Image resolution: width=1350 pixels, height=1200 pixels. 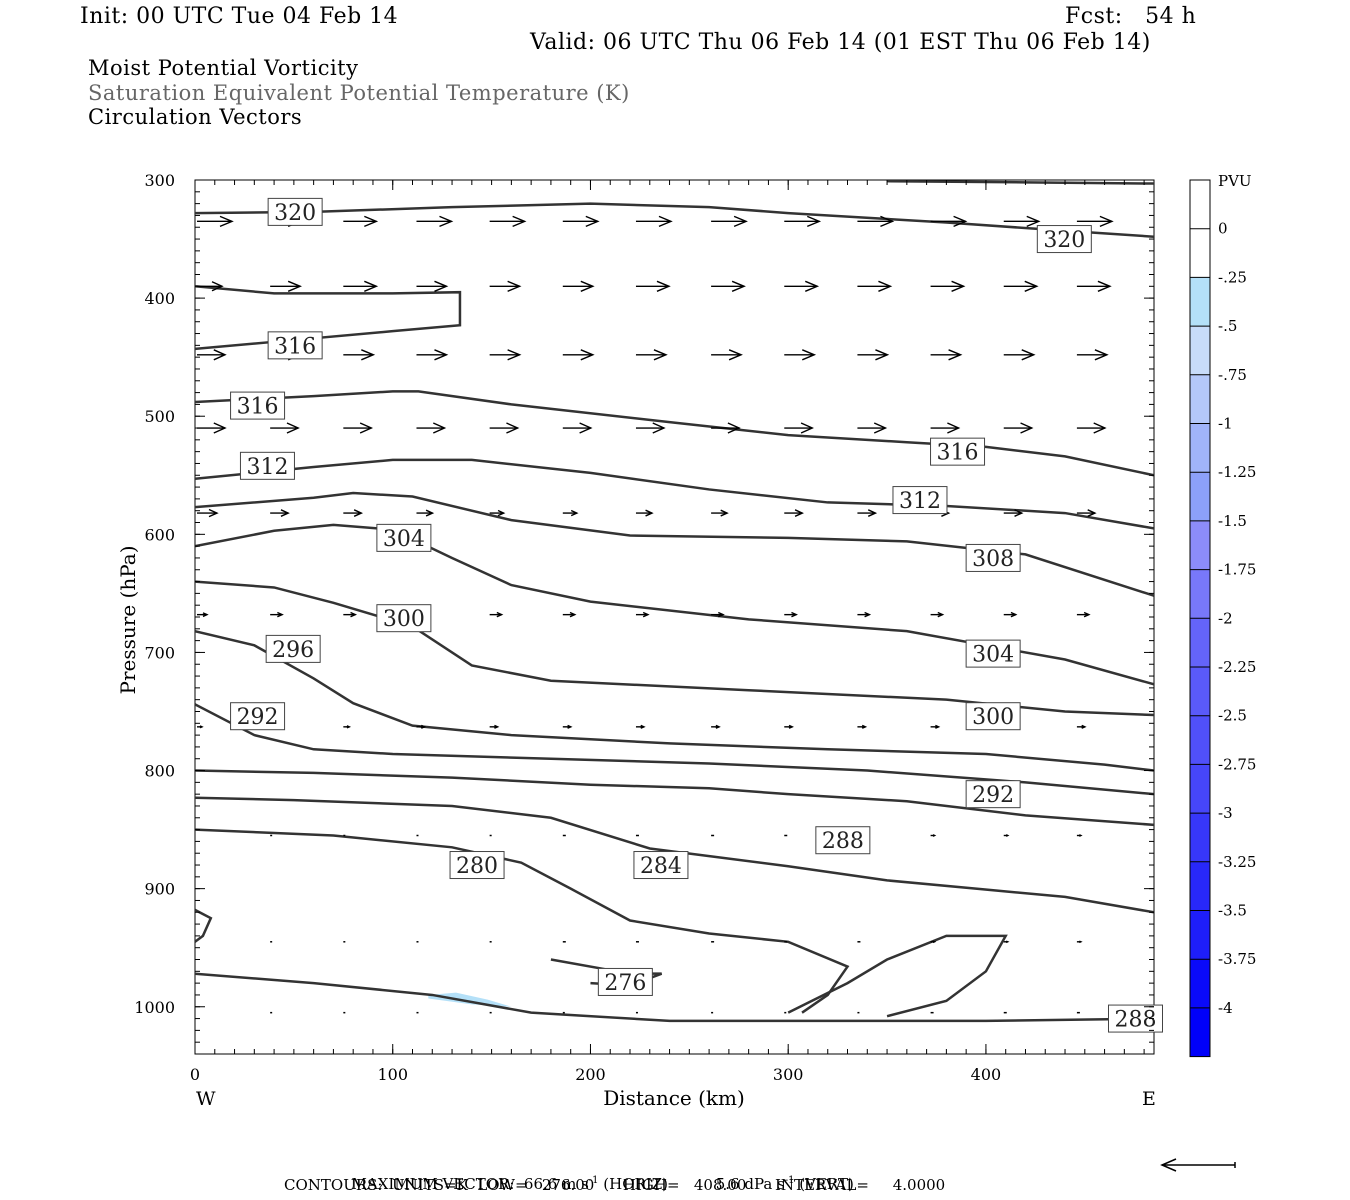 What do you see at coordinates (293, 648) in the screenshot?
I see `contour-label: 296` at bounding box center [293, 648].